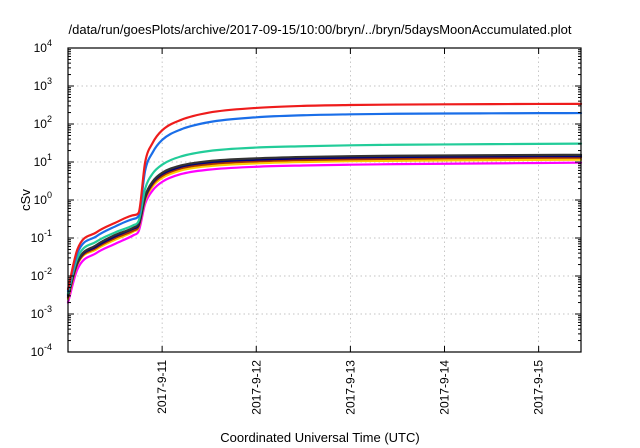  I want to click on y-tick-label: 10⁻⁴, so click(41, 350).